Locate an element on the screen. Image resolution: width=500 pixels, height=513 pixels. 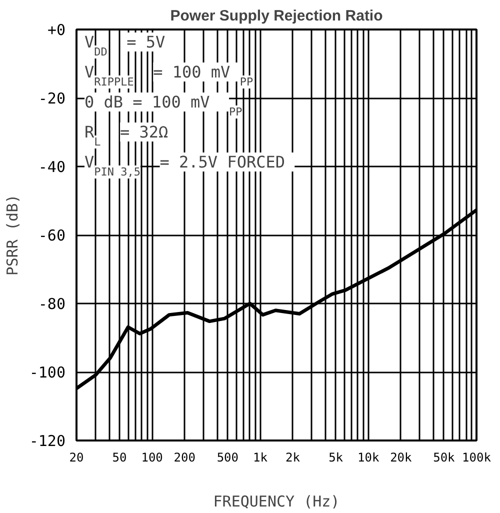
y-tick-label: -80 is located at coordinates (52, 304).